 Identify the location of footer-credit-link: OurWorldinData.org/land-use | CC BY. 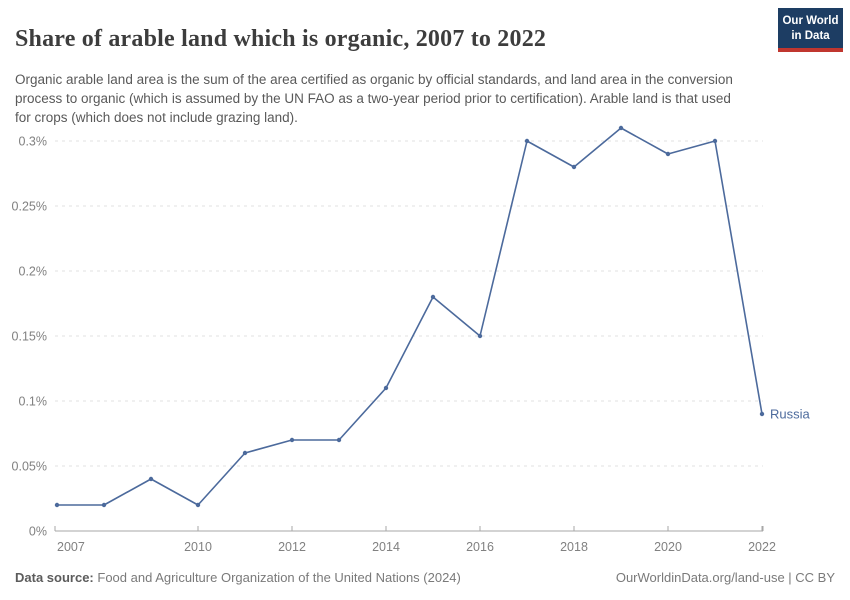
(725, 577).